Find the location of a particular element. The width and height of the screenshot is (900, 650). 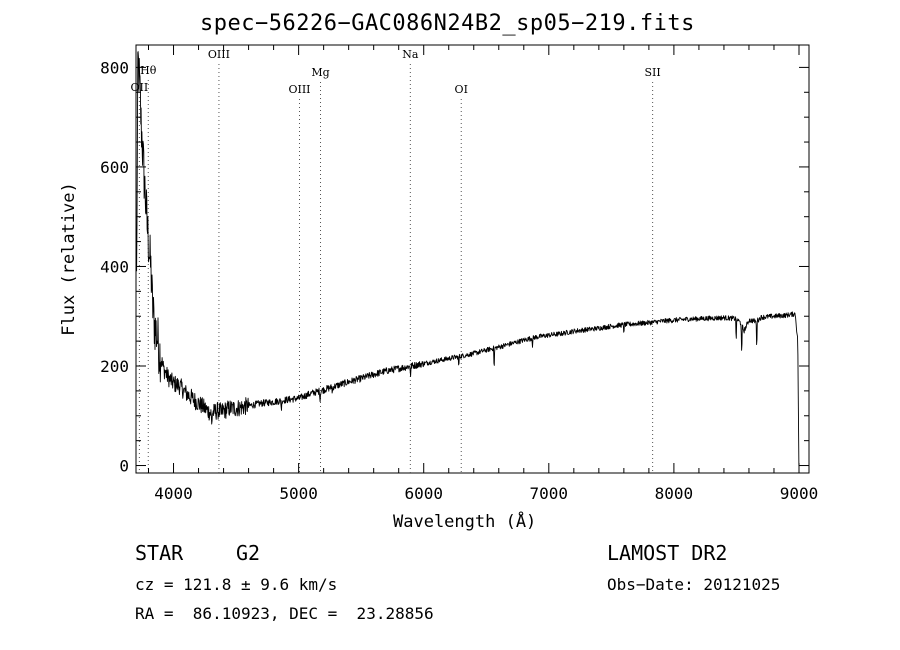

line-label: Na is located at coordinates (410, 54).